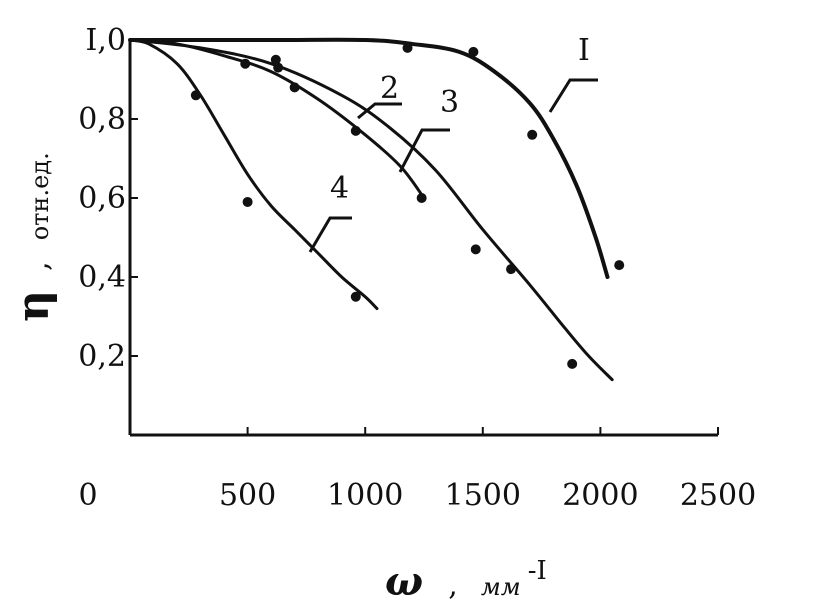 The width and height of the screenshot is (821, 613). What do you see at coordinates (102, 356) in the screenshot?
I see `y-tick-label: 0,2` at bounding box center [102, 356].